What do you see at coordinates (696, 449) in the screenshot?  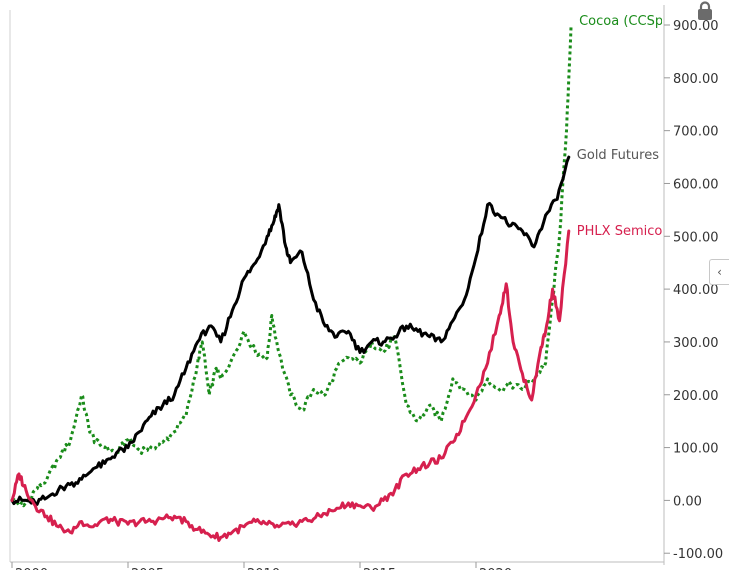 I see `y-tick-label: 100.00` at bounding box center [696, 449].